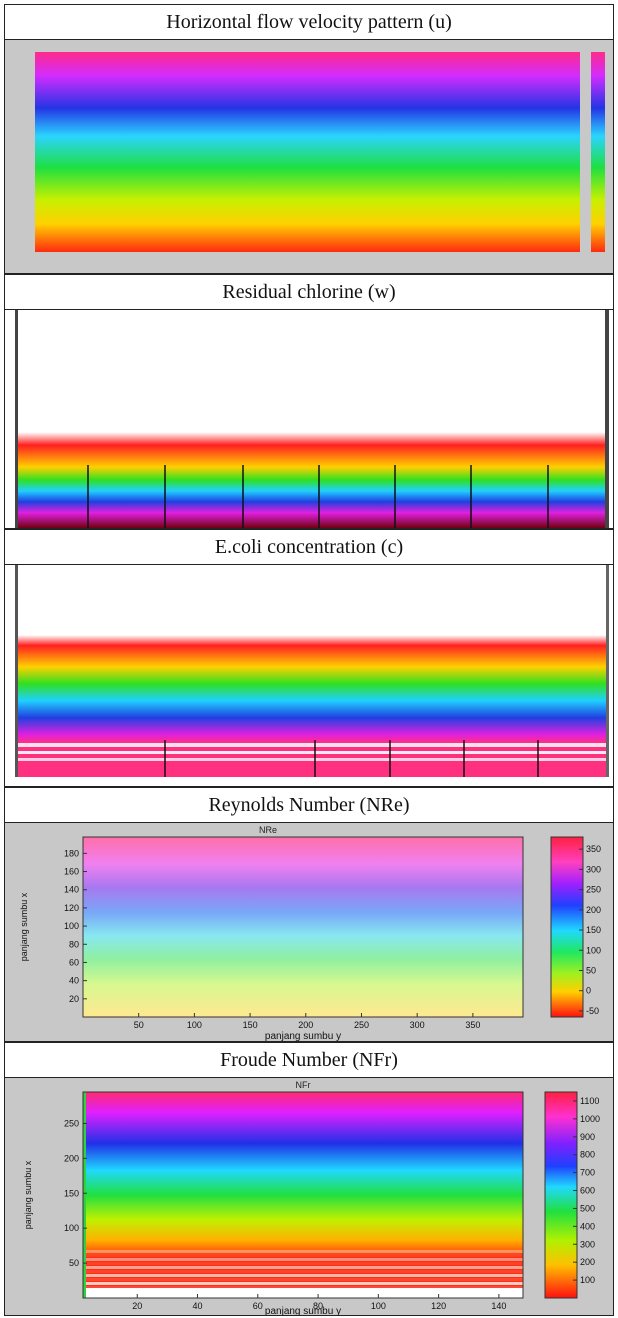  What do you see at coordinates (71, 1158) in the screenshot?
I see `y-tick-label: 200` at bounding box center [71, 1158].